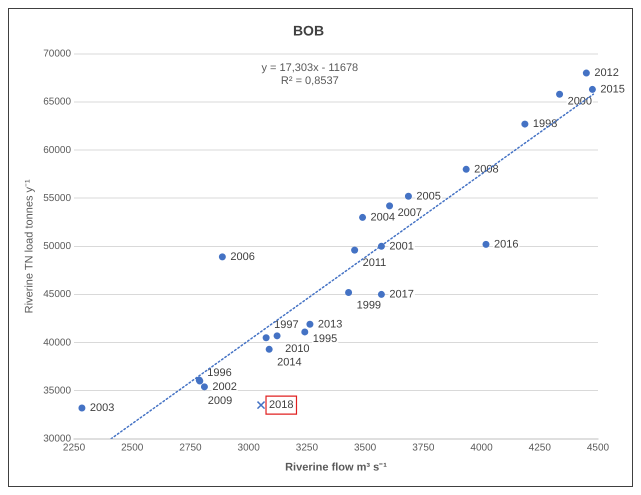 Image resolution: width=641 pixels, height=495 pixels. Describe the element at coordinates (506, 244) in the screenshot. I see `annotation: 2016` at that location.